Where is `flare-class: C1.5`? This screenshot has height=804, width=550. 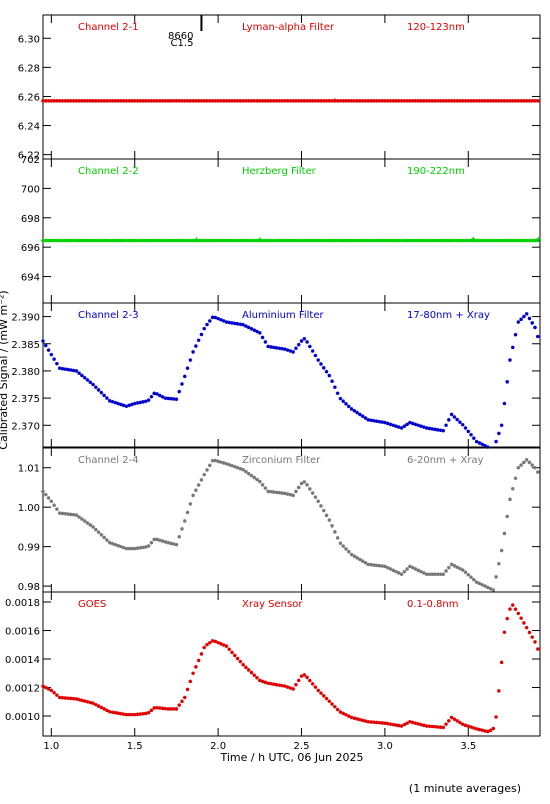
flare-class: C1.5 is located at coordinates (182, 43).